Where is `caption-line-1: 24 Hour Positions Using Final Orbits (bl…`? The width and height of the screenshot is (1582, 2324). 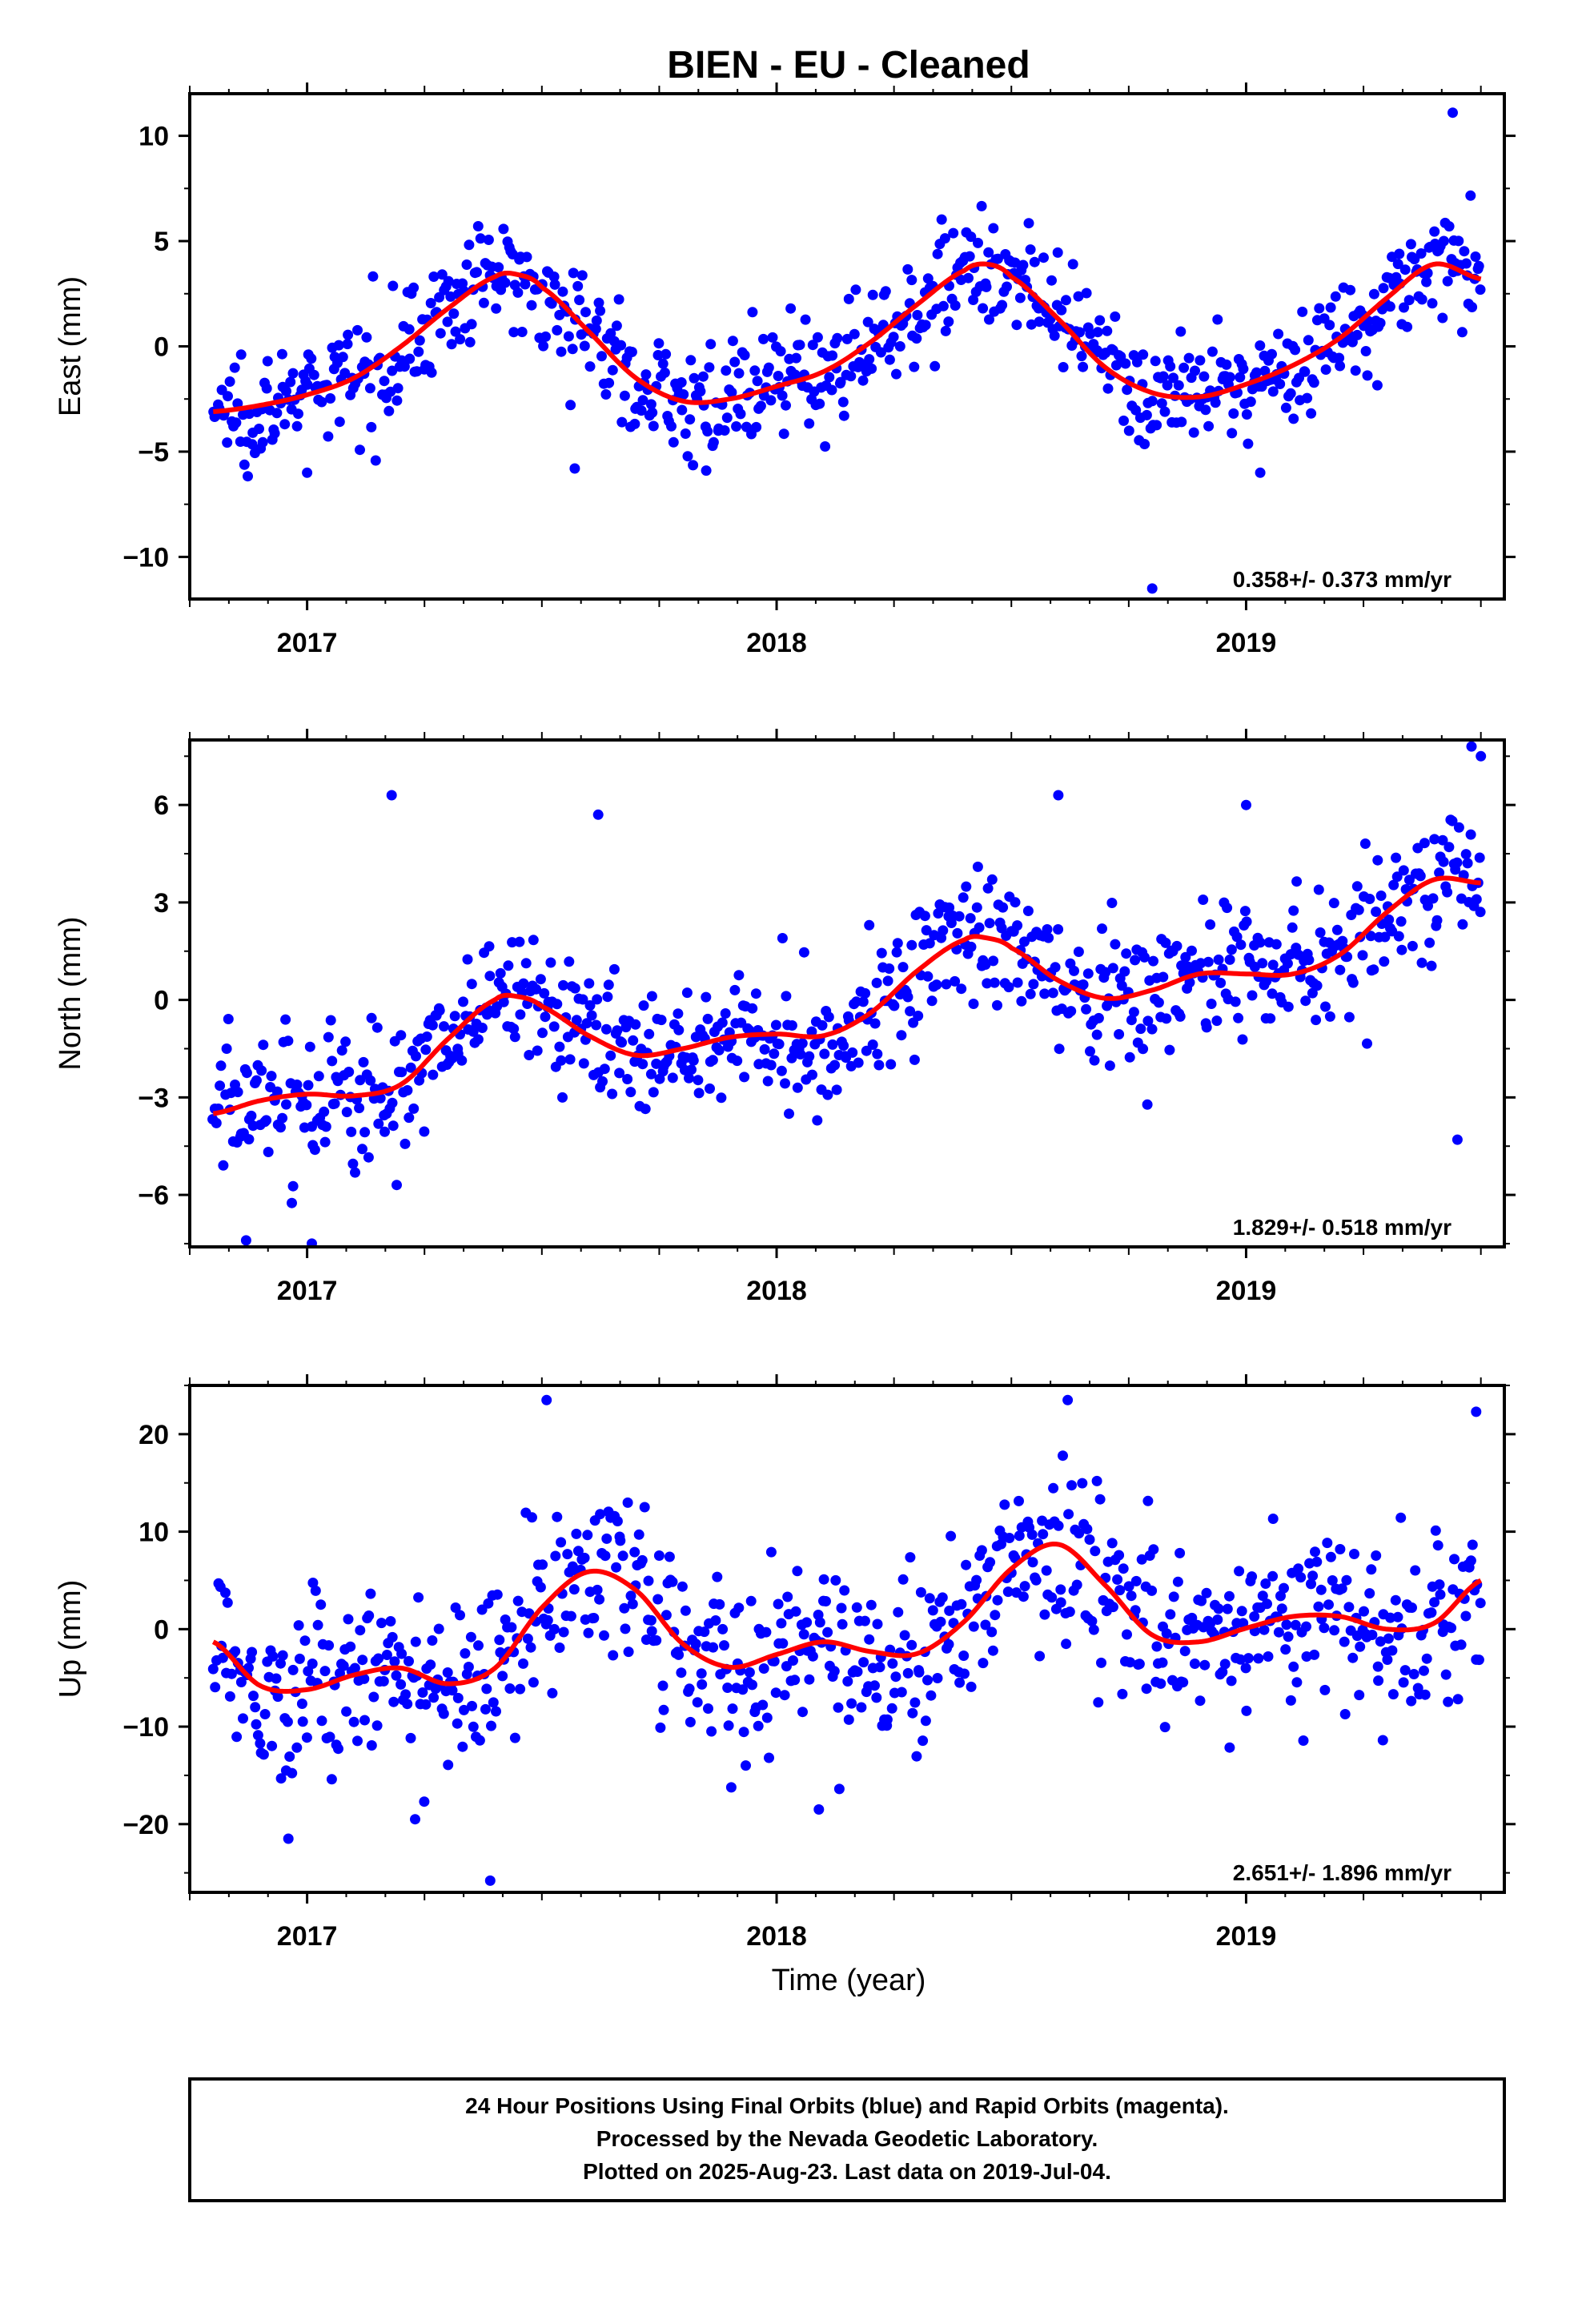
caption-line-1: 24 Hour Positions Using Final Orbits (bl… is located at coordinates (847, 2105).